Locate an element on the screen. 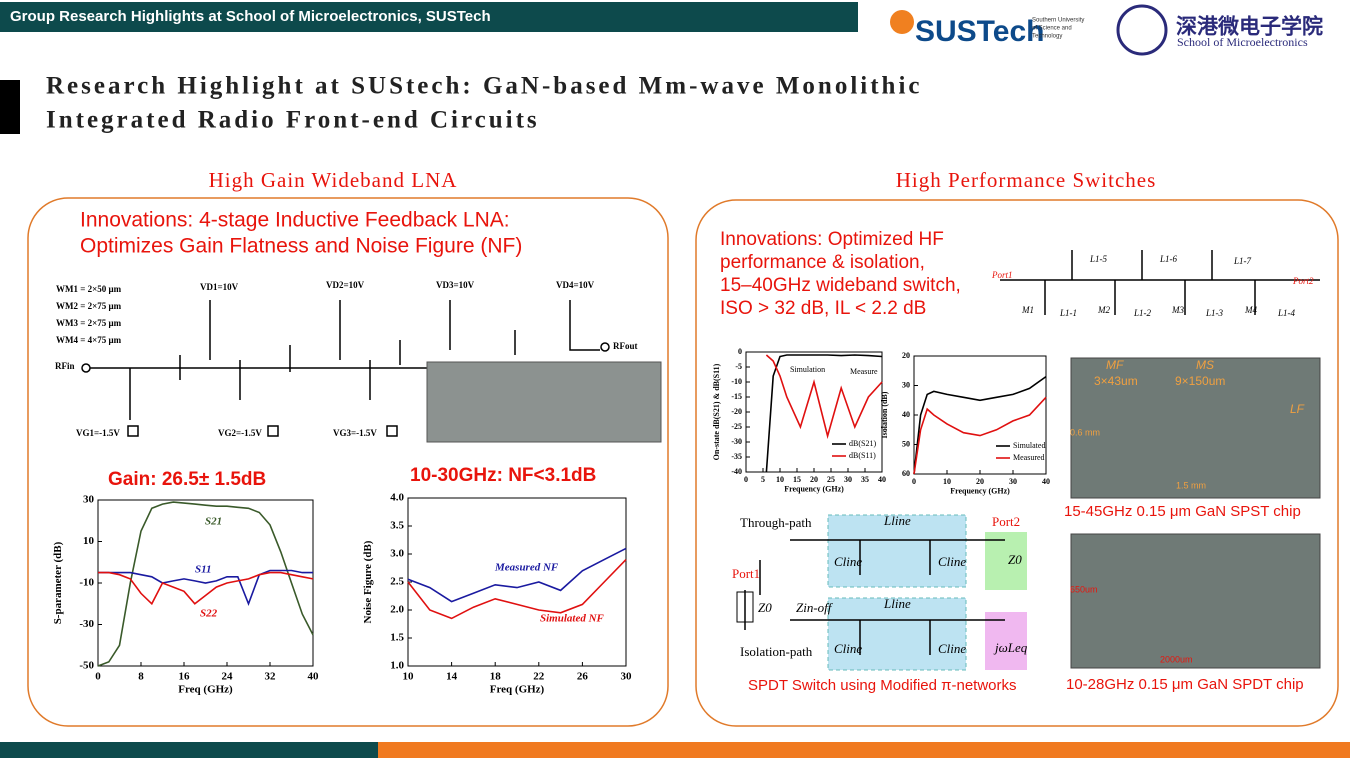  source is located at coordinates (745, 607).